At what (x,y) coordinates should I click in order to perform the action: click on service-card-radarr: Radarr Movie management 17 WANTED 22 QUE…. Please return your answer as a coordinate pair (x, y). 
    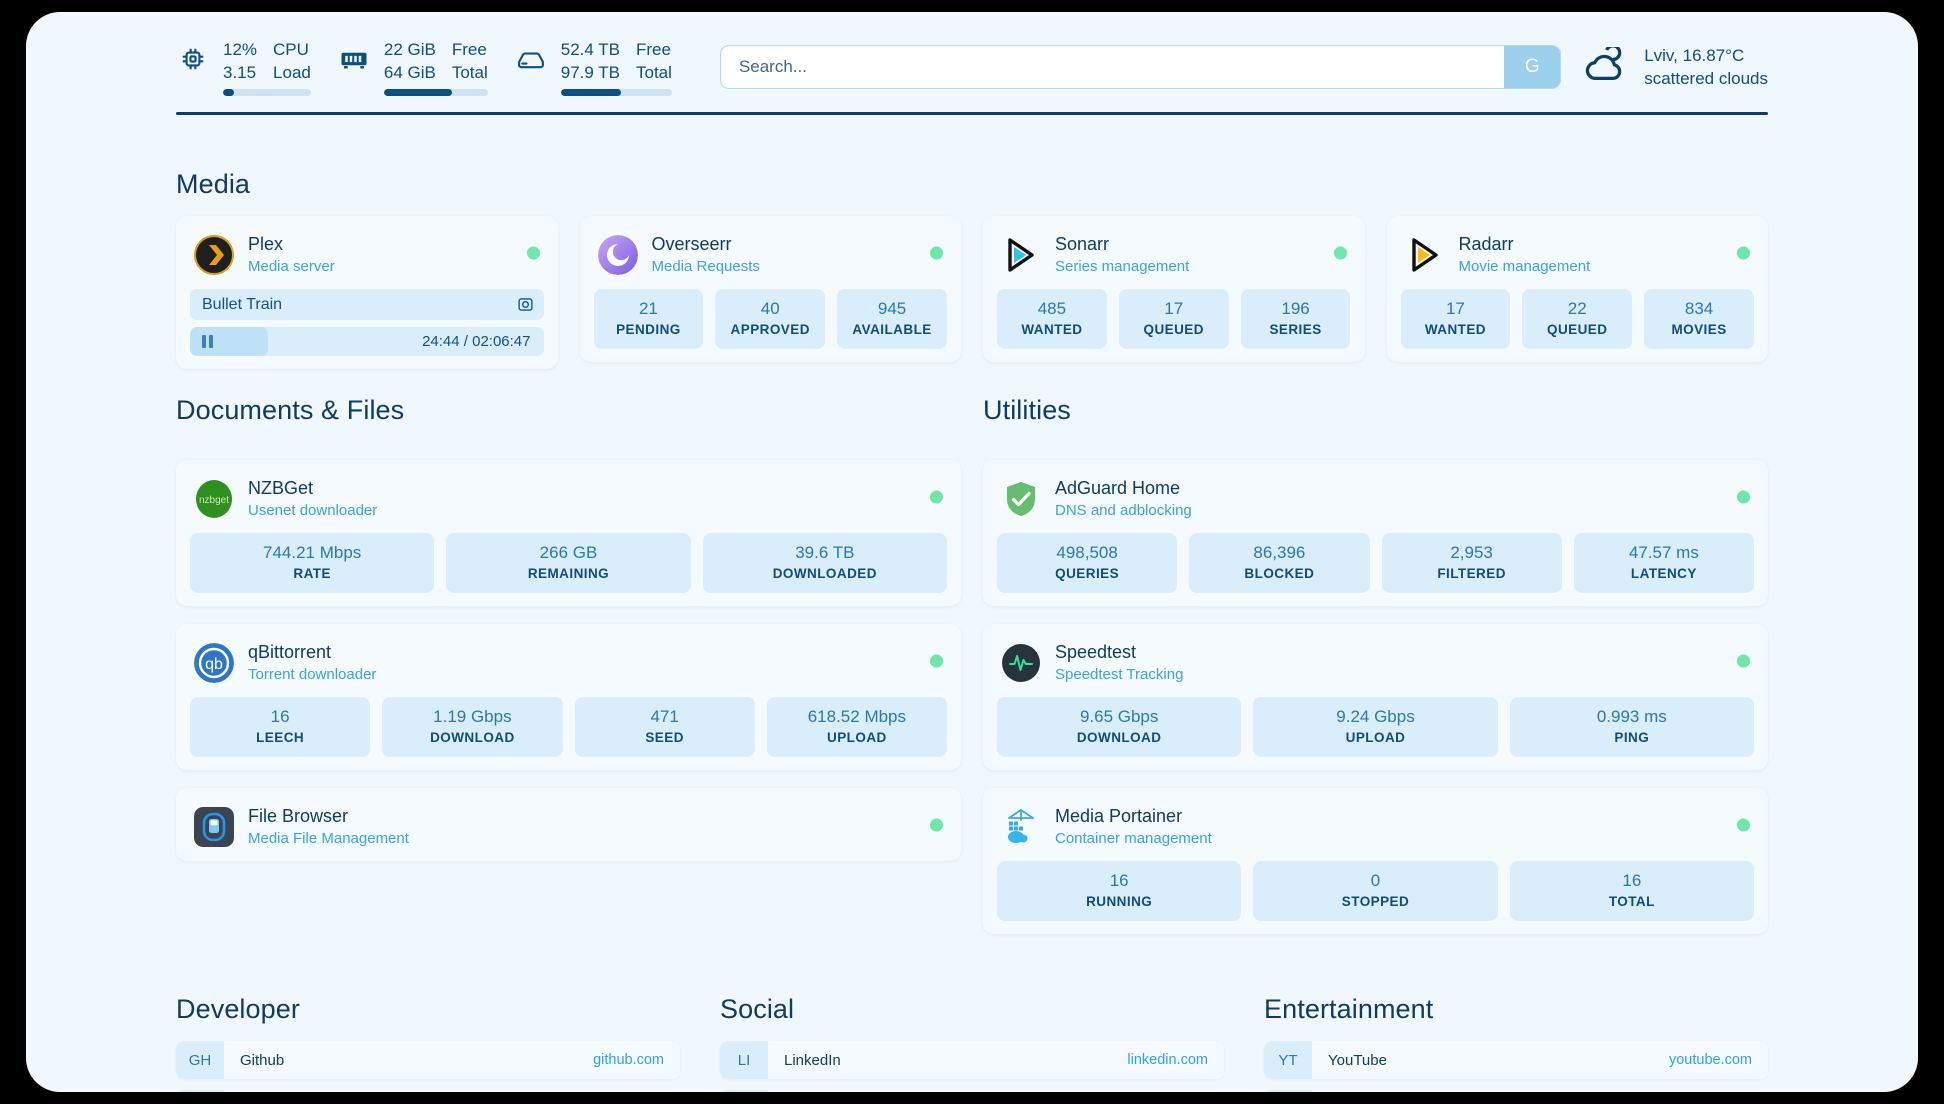
    Looking at the image, I should click on (1577, 289).